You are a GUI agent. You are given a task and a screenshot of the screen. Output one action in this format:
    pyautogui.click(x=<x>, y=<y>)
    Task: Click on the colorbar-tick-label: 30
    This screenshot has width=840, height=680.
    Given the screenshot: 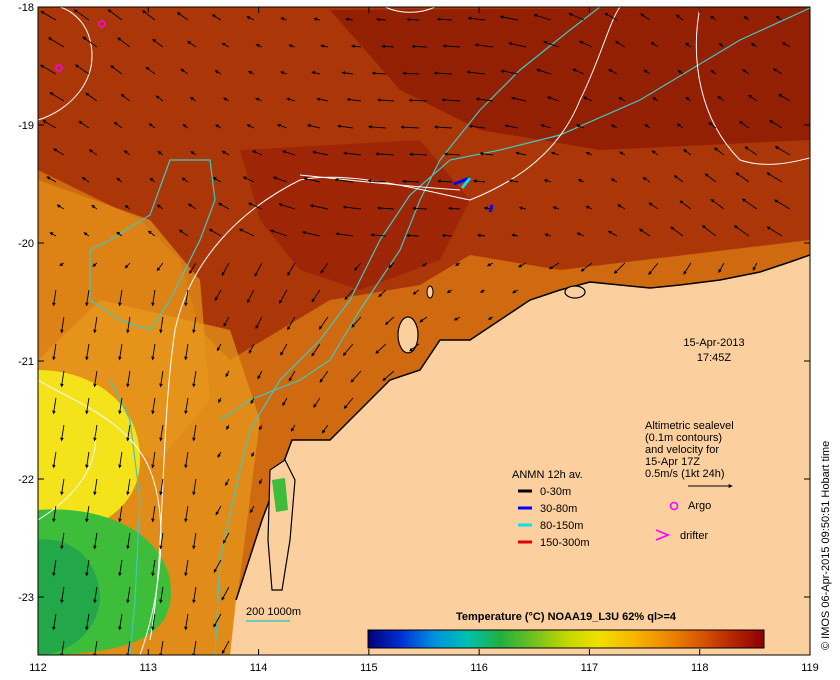 What is the action you would take?
    pyautogui.click(x=736, y=665)
    